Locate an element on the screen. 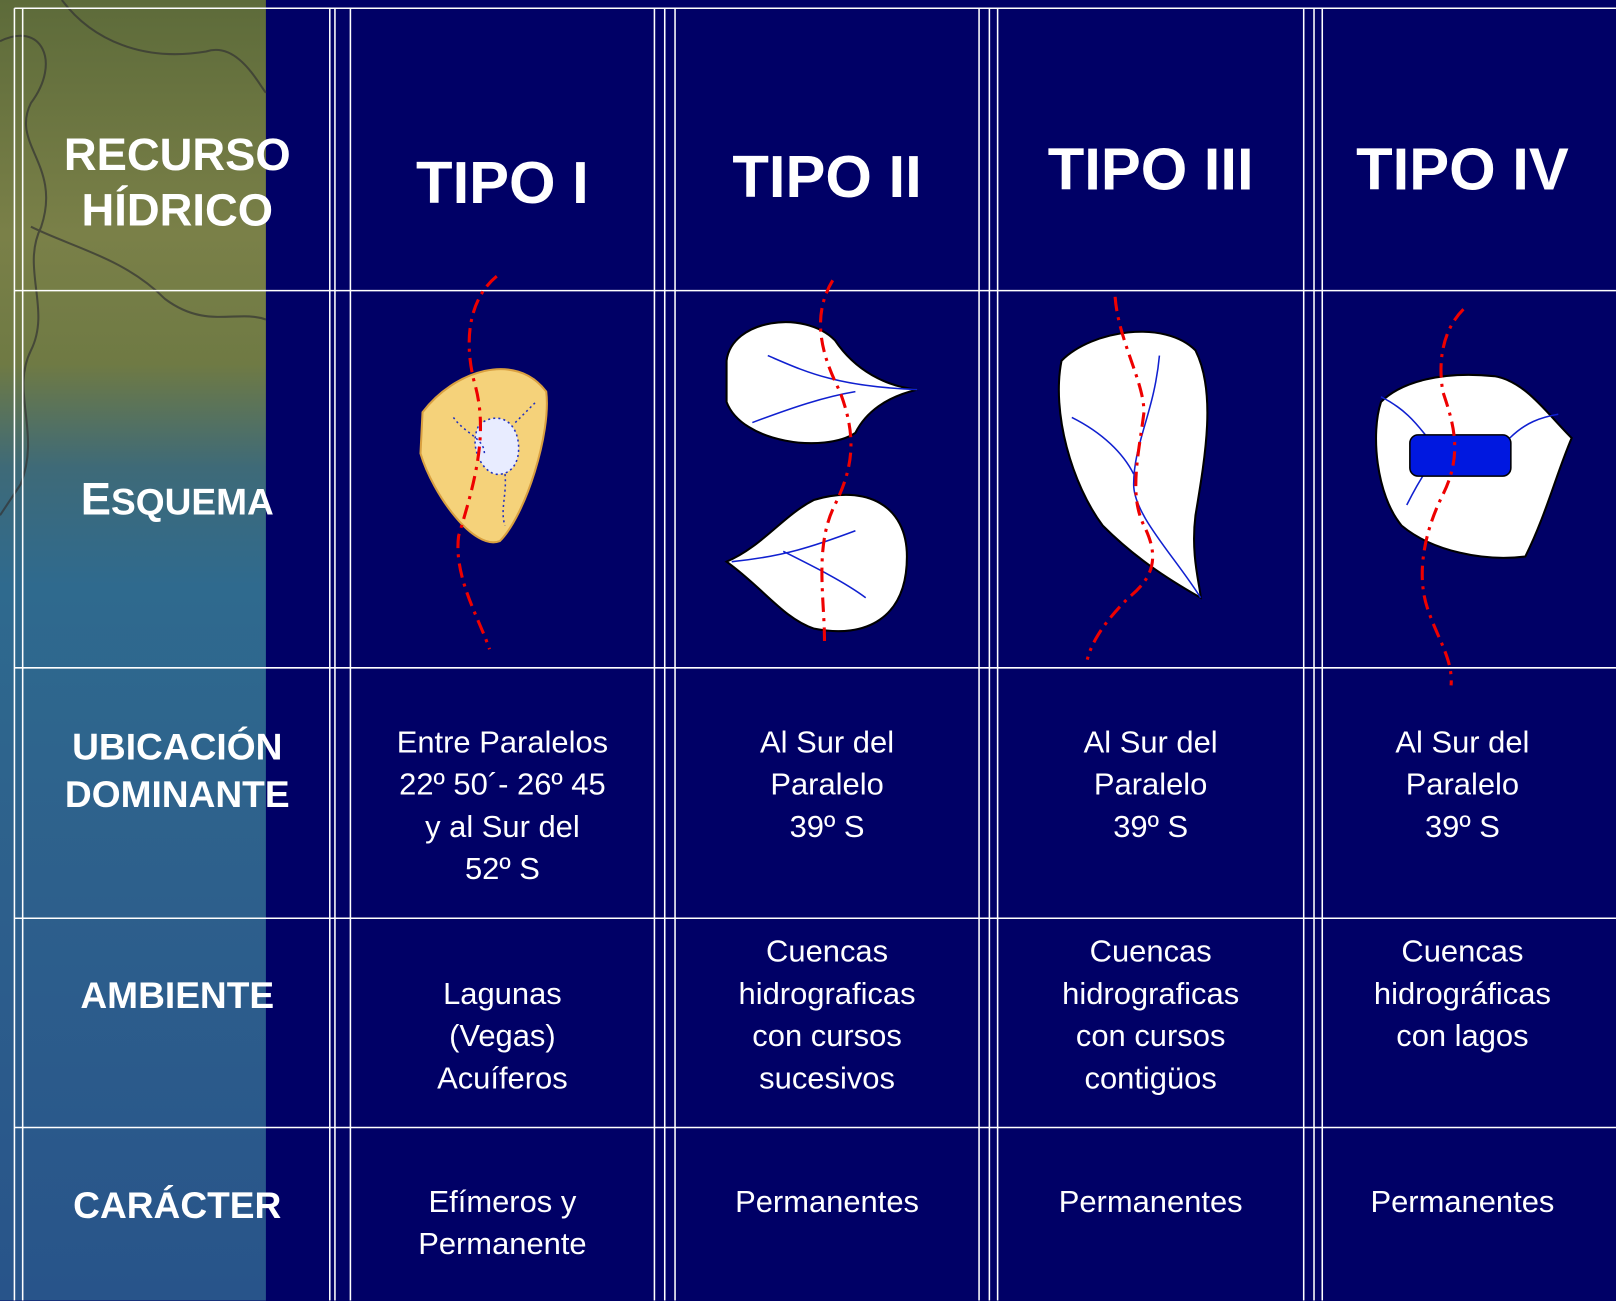 The image size is (1616, 1301). table-cell: Efímeros y Permanente is located at coordinates (502, 1223).